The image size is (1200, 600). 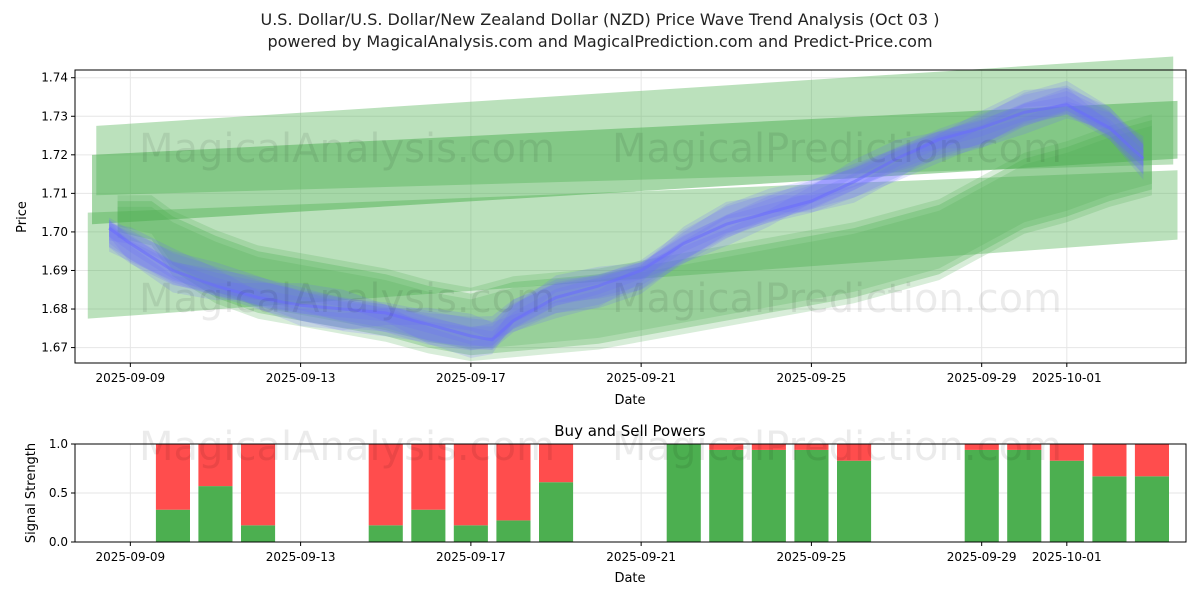 What do you see at coordinates (837, 299) in the screenshot?
I see `watermark-prediction-mid: MagicalPrediction.com` at bounding box center [837, 299].